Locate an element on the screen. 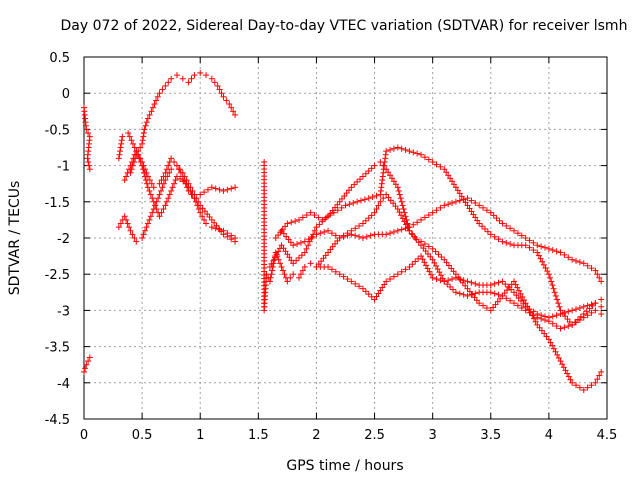 Image resolution: width=640 pixels, height=480 pixels. y-tick-label: -4.5 is located at coordinates (57, 420).